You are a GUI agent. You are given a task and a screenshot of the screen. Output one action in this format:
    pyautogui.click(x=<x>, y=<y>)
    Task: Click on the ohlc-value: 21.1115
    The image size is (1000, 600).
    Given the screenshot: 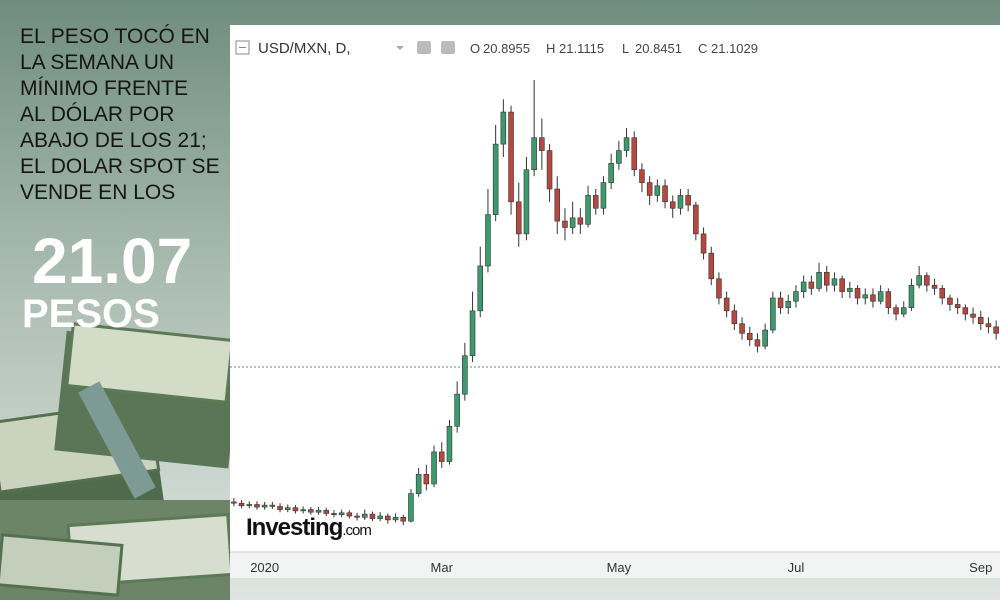 What is the action you would take?
    pyautogui.click(x=581, y=48)
    